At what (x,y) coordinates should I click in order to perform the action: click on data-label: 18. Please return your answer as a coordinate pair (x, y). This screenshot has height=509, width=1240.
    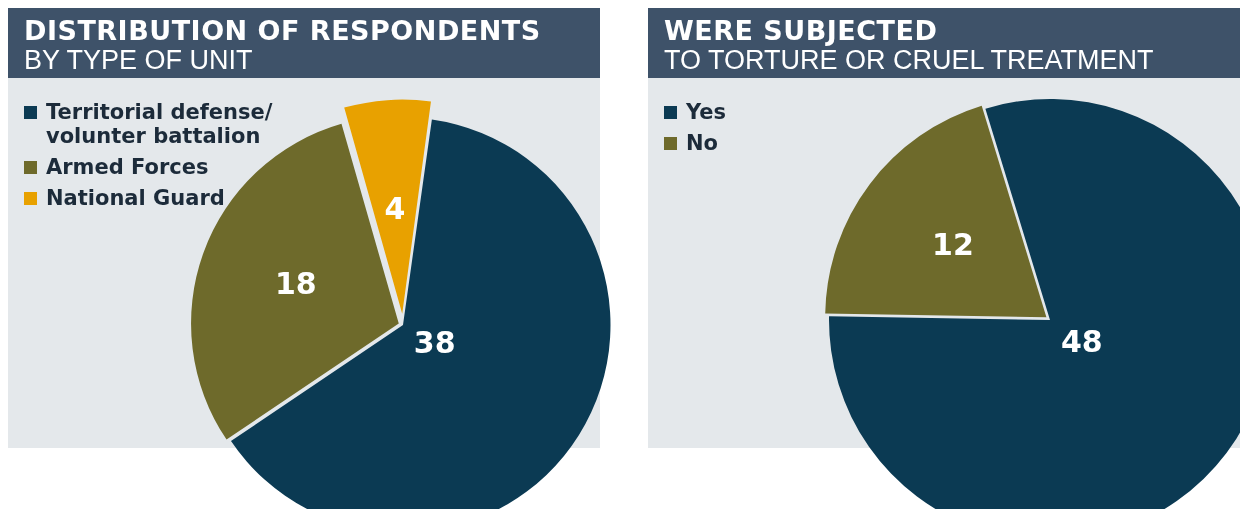
    Looking at the image, I should click on (295, 283).